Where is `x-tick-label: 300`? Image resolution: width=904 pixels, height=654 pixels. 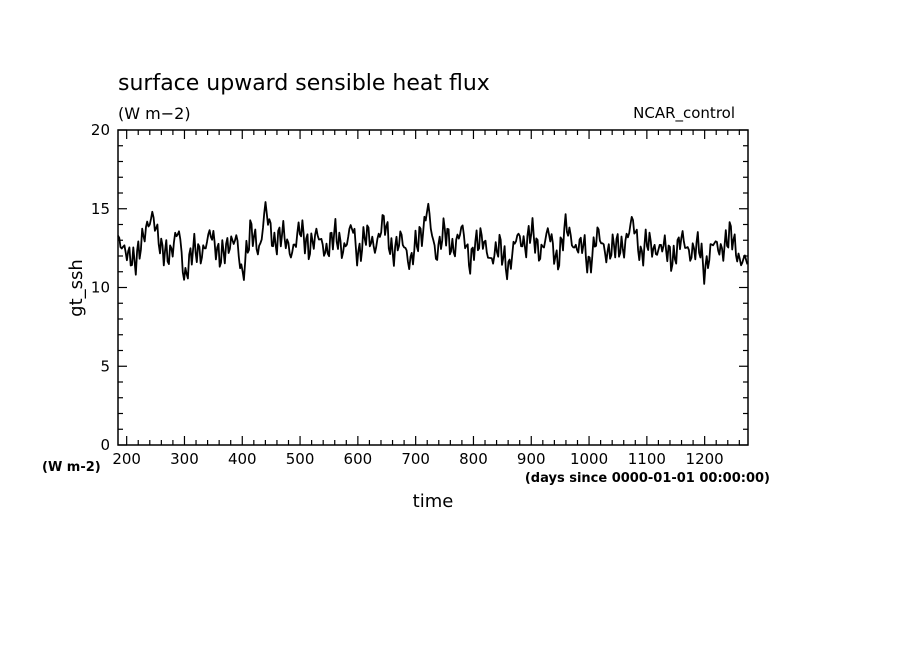
x-tick-label: 300 is located at coordinates (184, 459).